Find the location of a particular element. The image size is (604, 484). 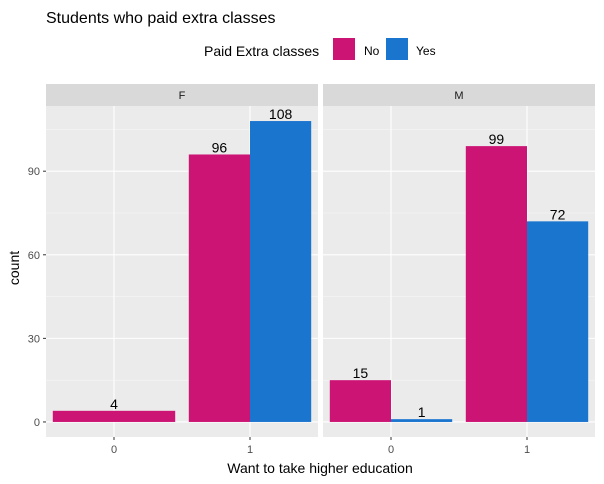

data-label: 4 is located at coordinates (114, 404).